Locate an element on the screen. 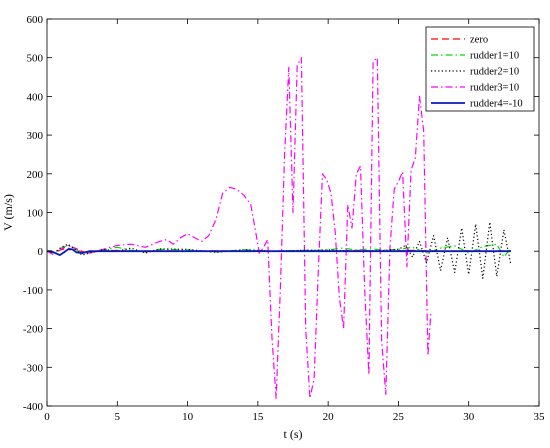  legend-label: zero is located at coordinates (479, 40).